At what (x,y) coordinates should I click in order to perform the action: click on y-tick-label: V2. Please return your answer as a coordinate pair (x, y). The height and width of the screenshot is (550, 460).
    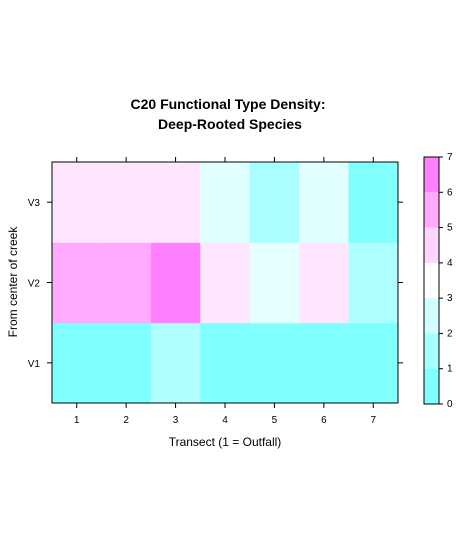
    Looking at the image, I should click on (34, 284).